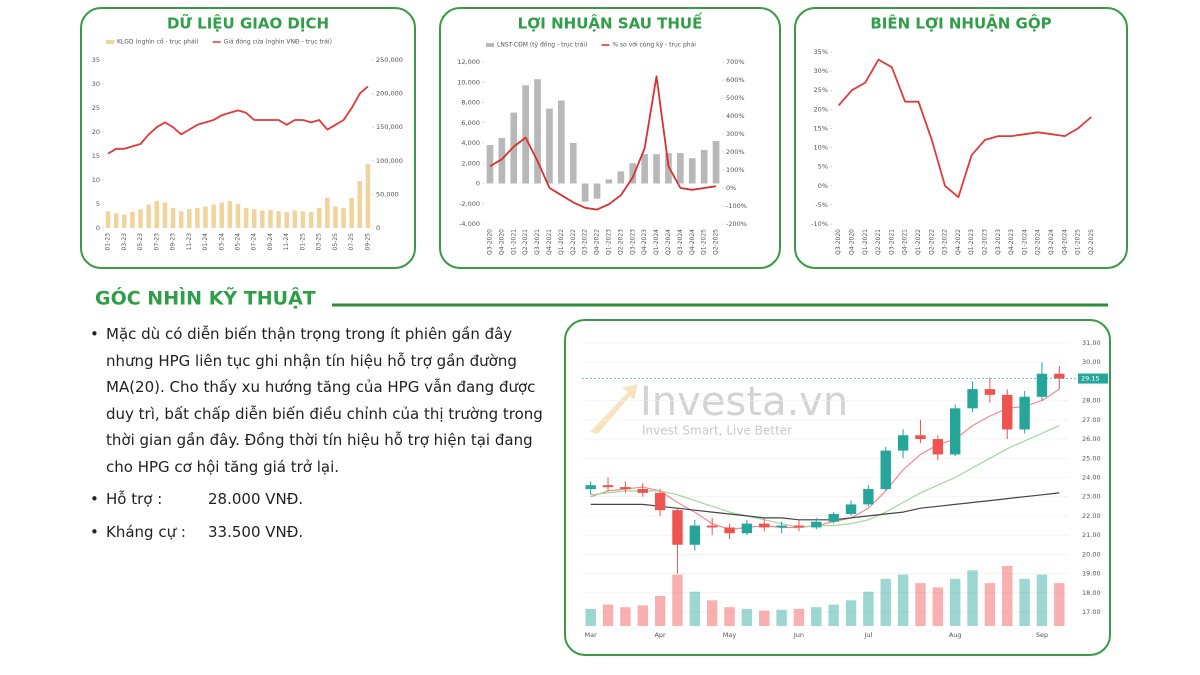 The height and width of the screenshot is (675, 1200). Describe the element at coordinates (821, 71) in the screenshot. I see `tick-label: 30%` at that location.